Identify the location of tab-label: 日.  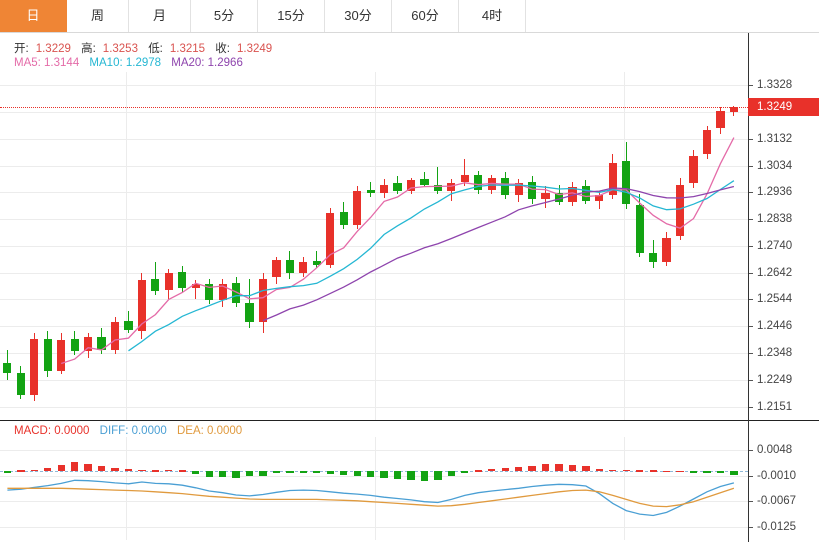
(33, 15).